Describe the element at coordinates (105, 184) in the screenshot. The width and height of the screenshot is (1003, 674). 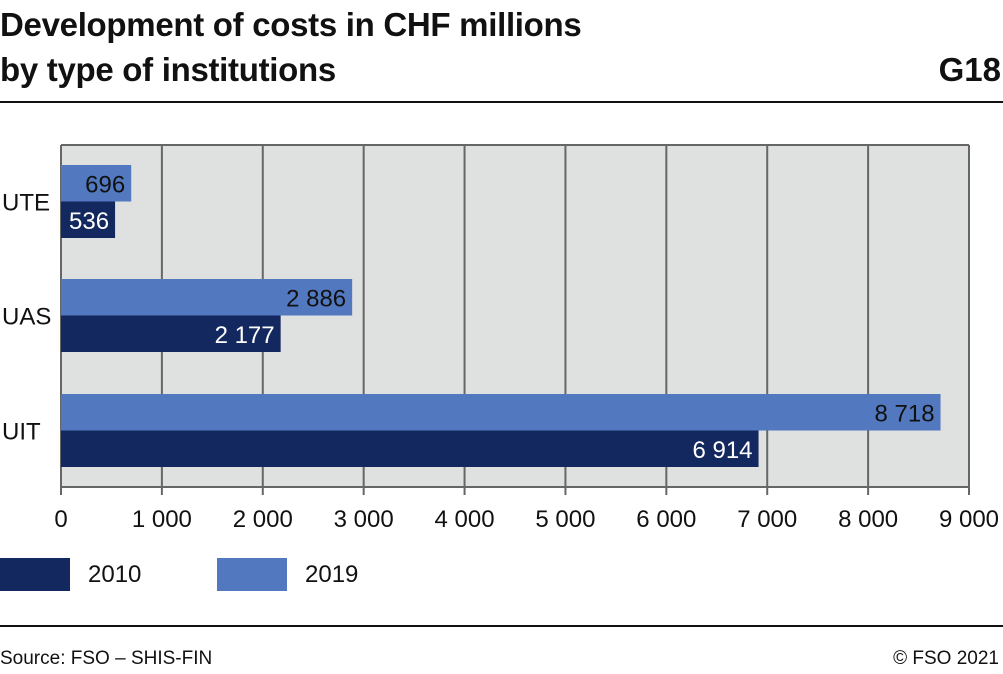
I see `data-label: 696` at that location.